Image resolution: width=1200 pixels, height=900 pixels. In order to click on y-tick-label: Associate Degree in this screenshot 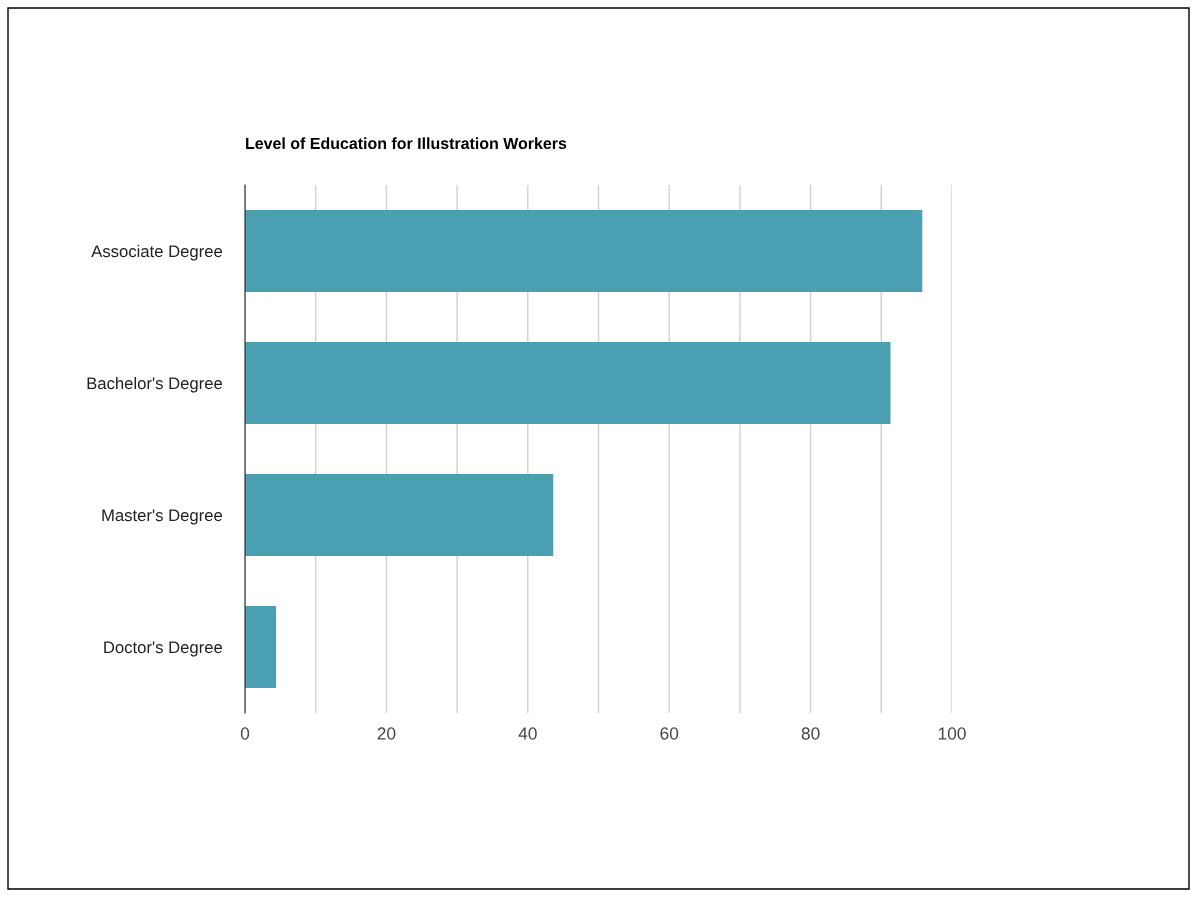, I will do `click(157, 252)`.